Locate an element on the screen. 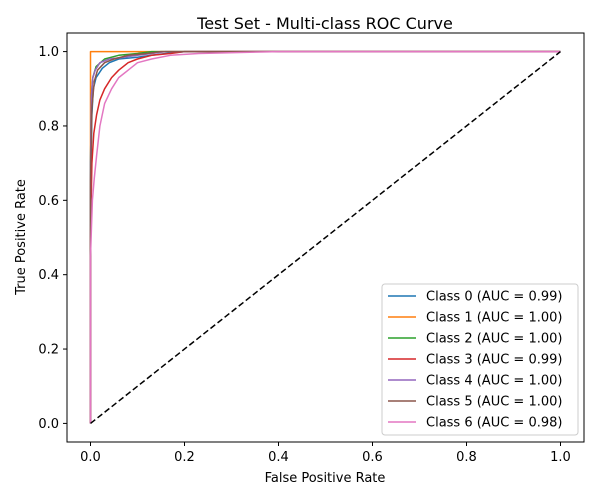 The image size is (600, 500). x-tick-label: 1.0 is located at coordinates (560, 457).